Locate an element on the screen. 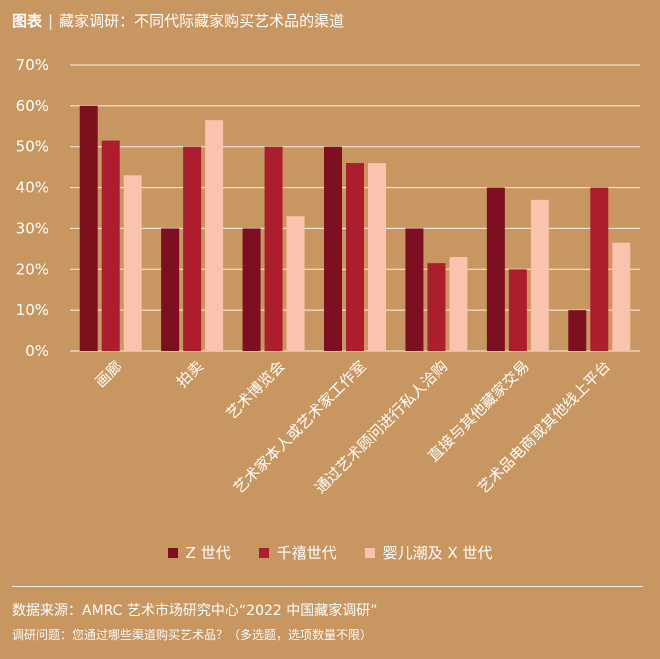 The height and width of the screenshot is (659, 660). chart-legend: Z 世代 千禧世代 婴儿潮及 X 世代 is located at coordinates (330, 552).